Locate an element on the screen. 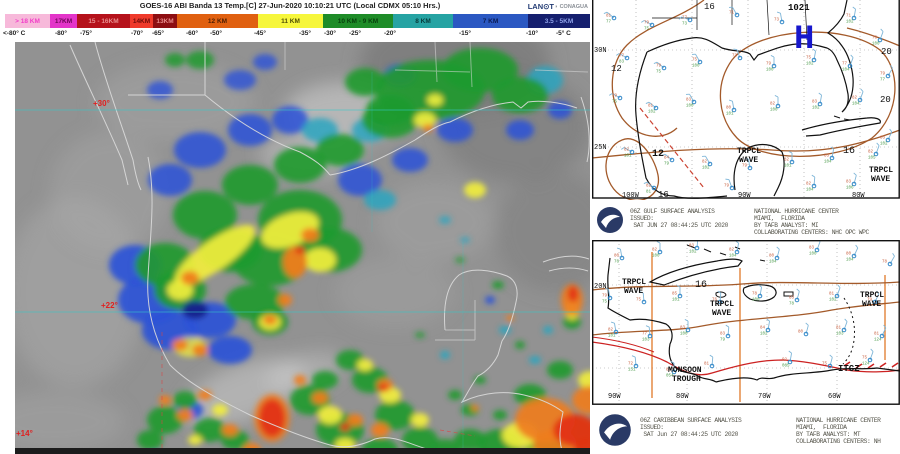 The width and height of the screenshot is (900, 454). svg-text: 77 is located at coordinates (845, 65).